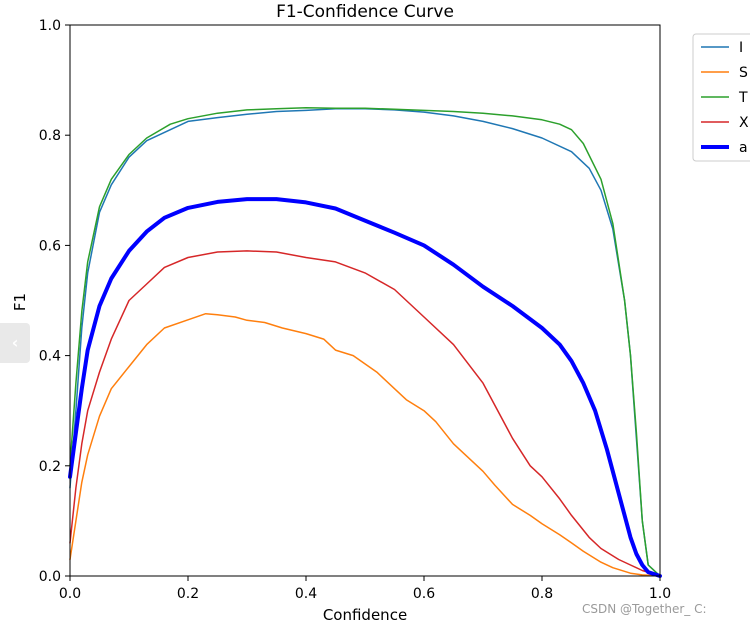 The image size is (750, 624). What do you see at coordinates (54, 301) in the screenshot?
I see `y-axis-ticks: 0.0 0.2 0.4 0.6 0.8 1.0` at bounding box center [54, 301].